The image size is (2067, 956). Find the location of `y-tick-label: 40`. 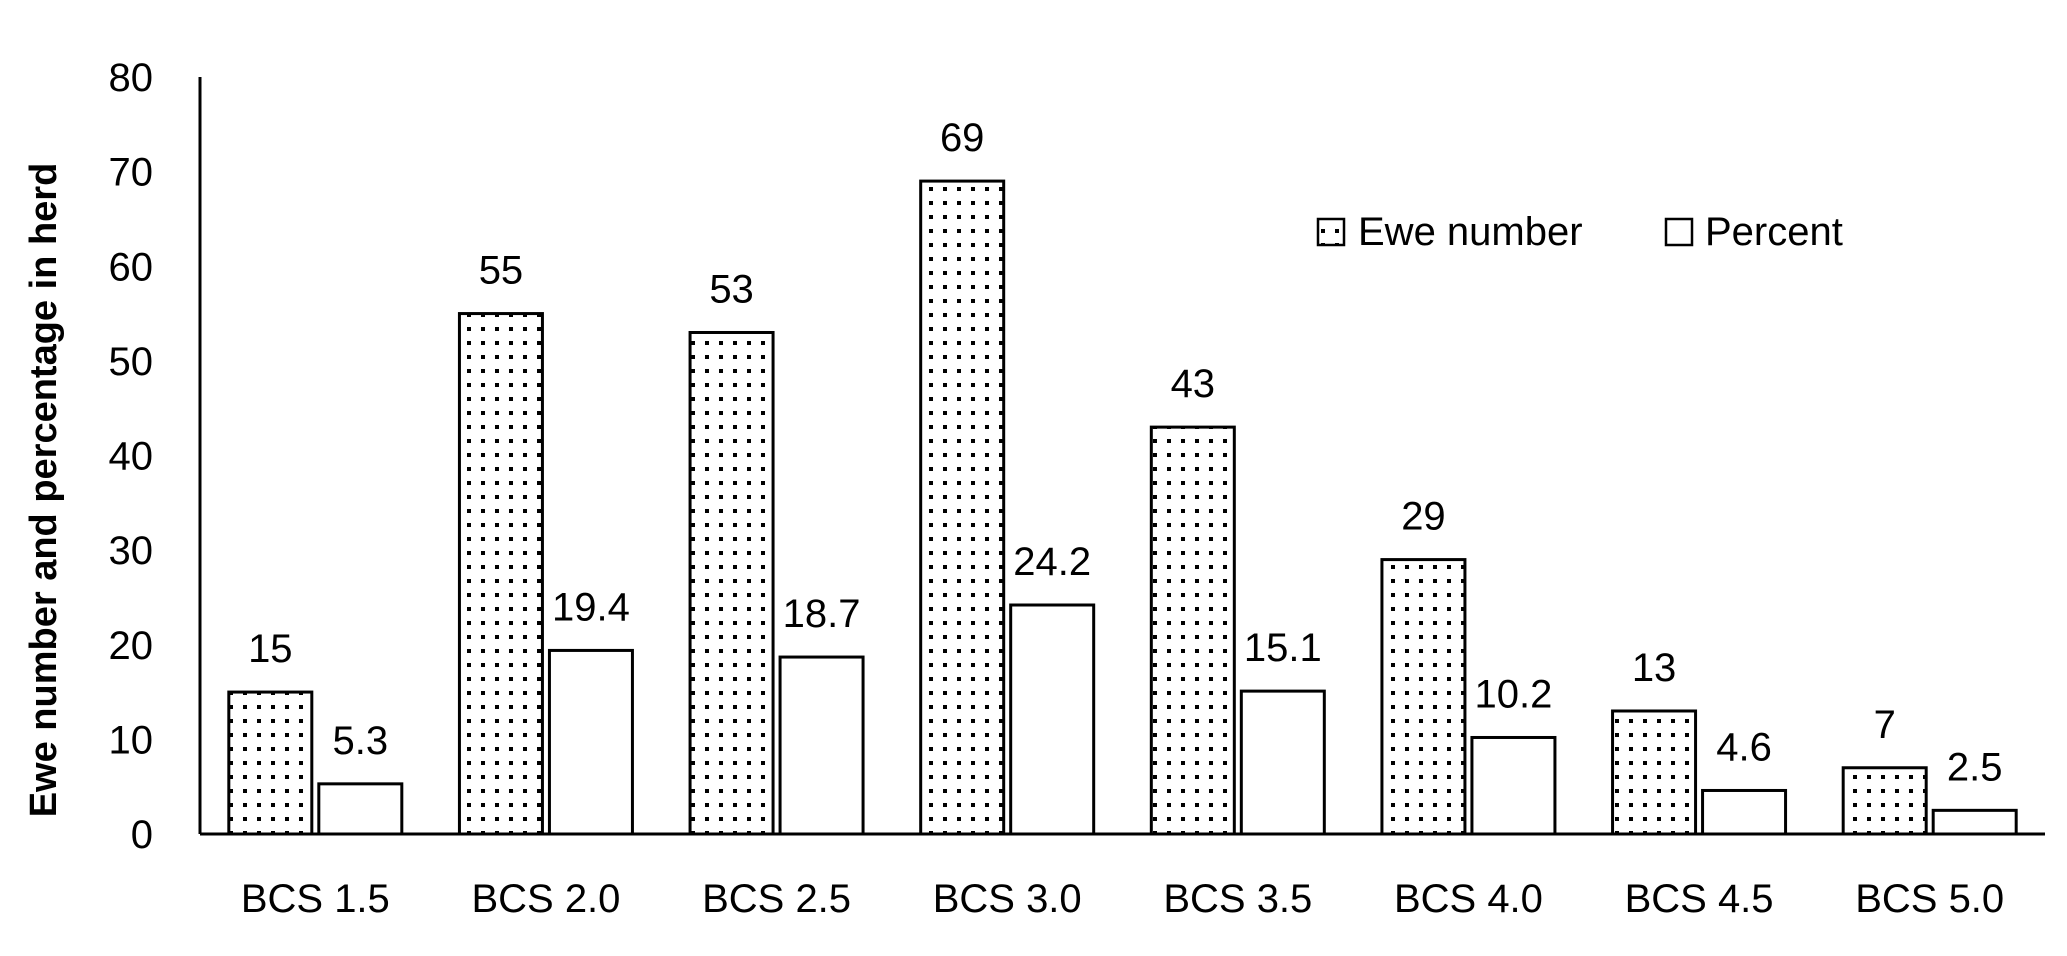

y-tick-label: 40 is located at coordinates (131, 457).